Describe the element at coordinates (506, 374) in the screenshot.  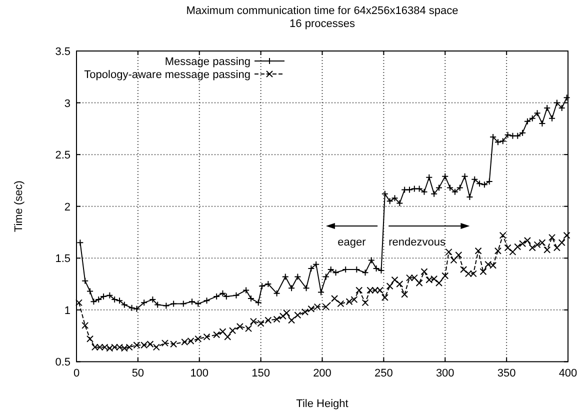
I see `x-tick-label: 350` at that location.